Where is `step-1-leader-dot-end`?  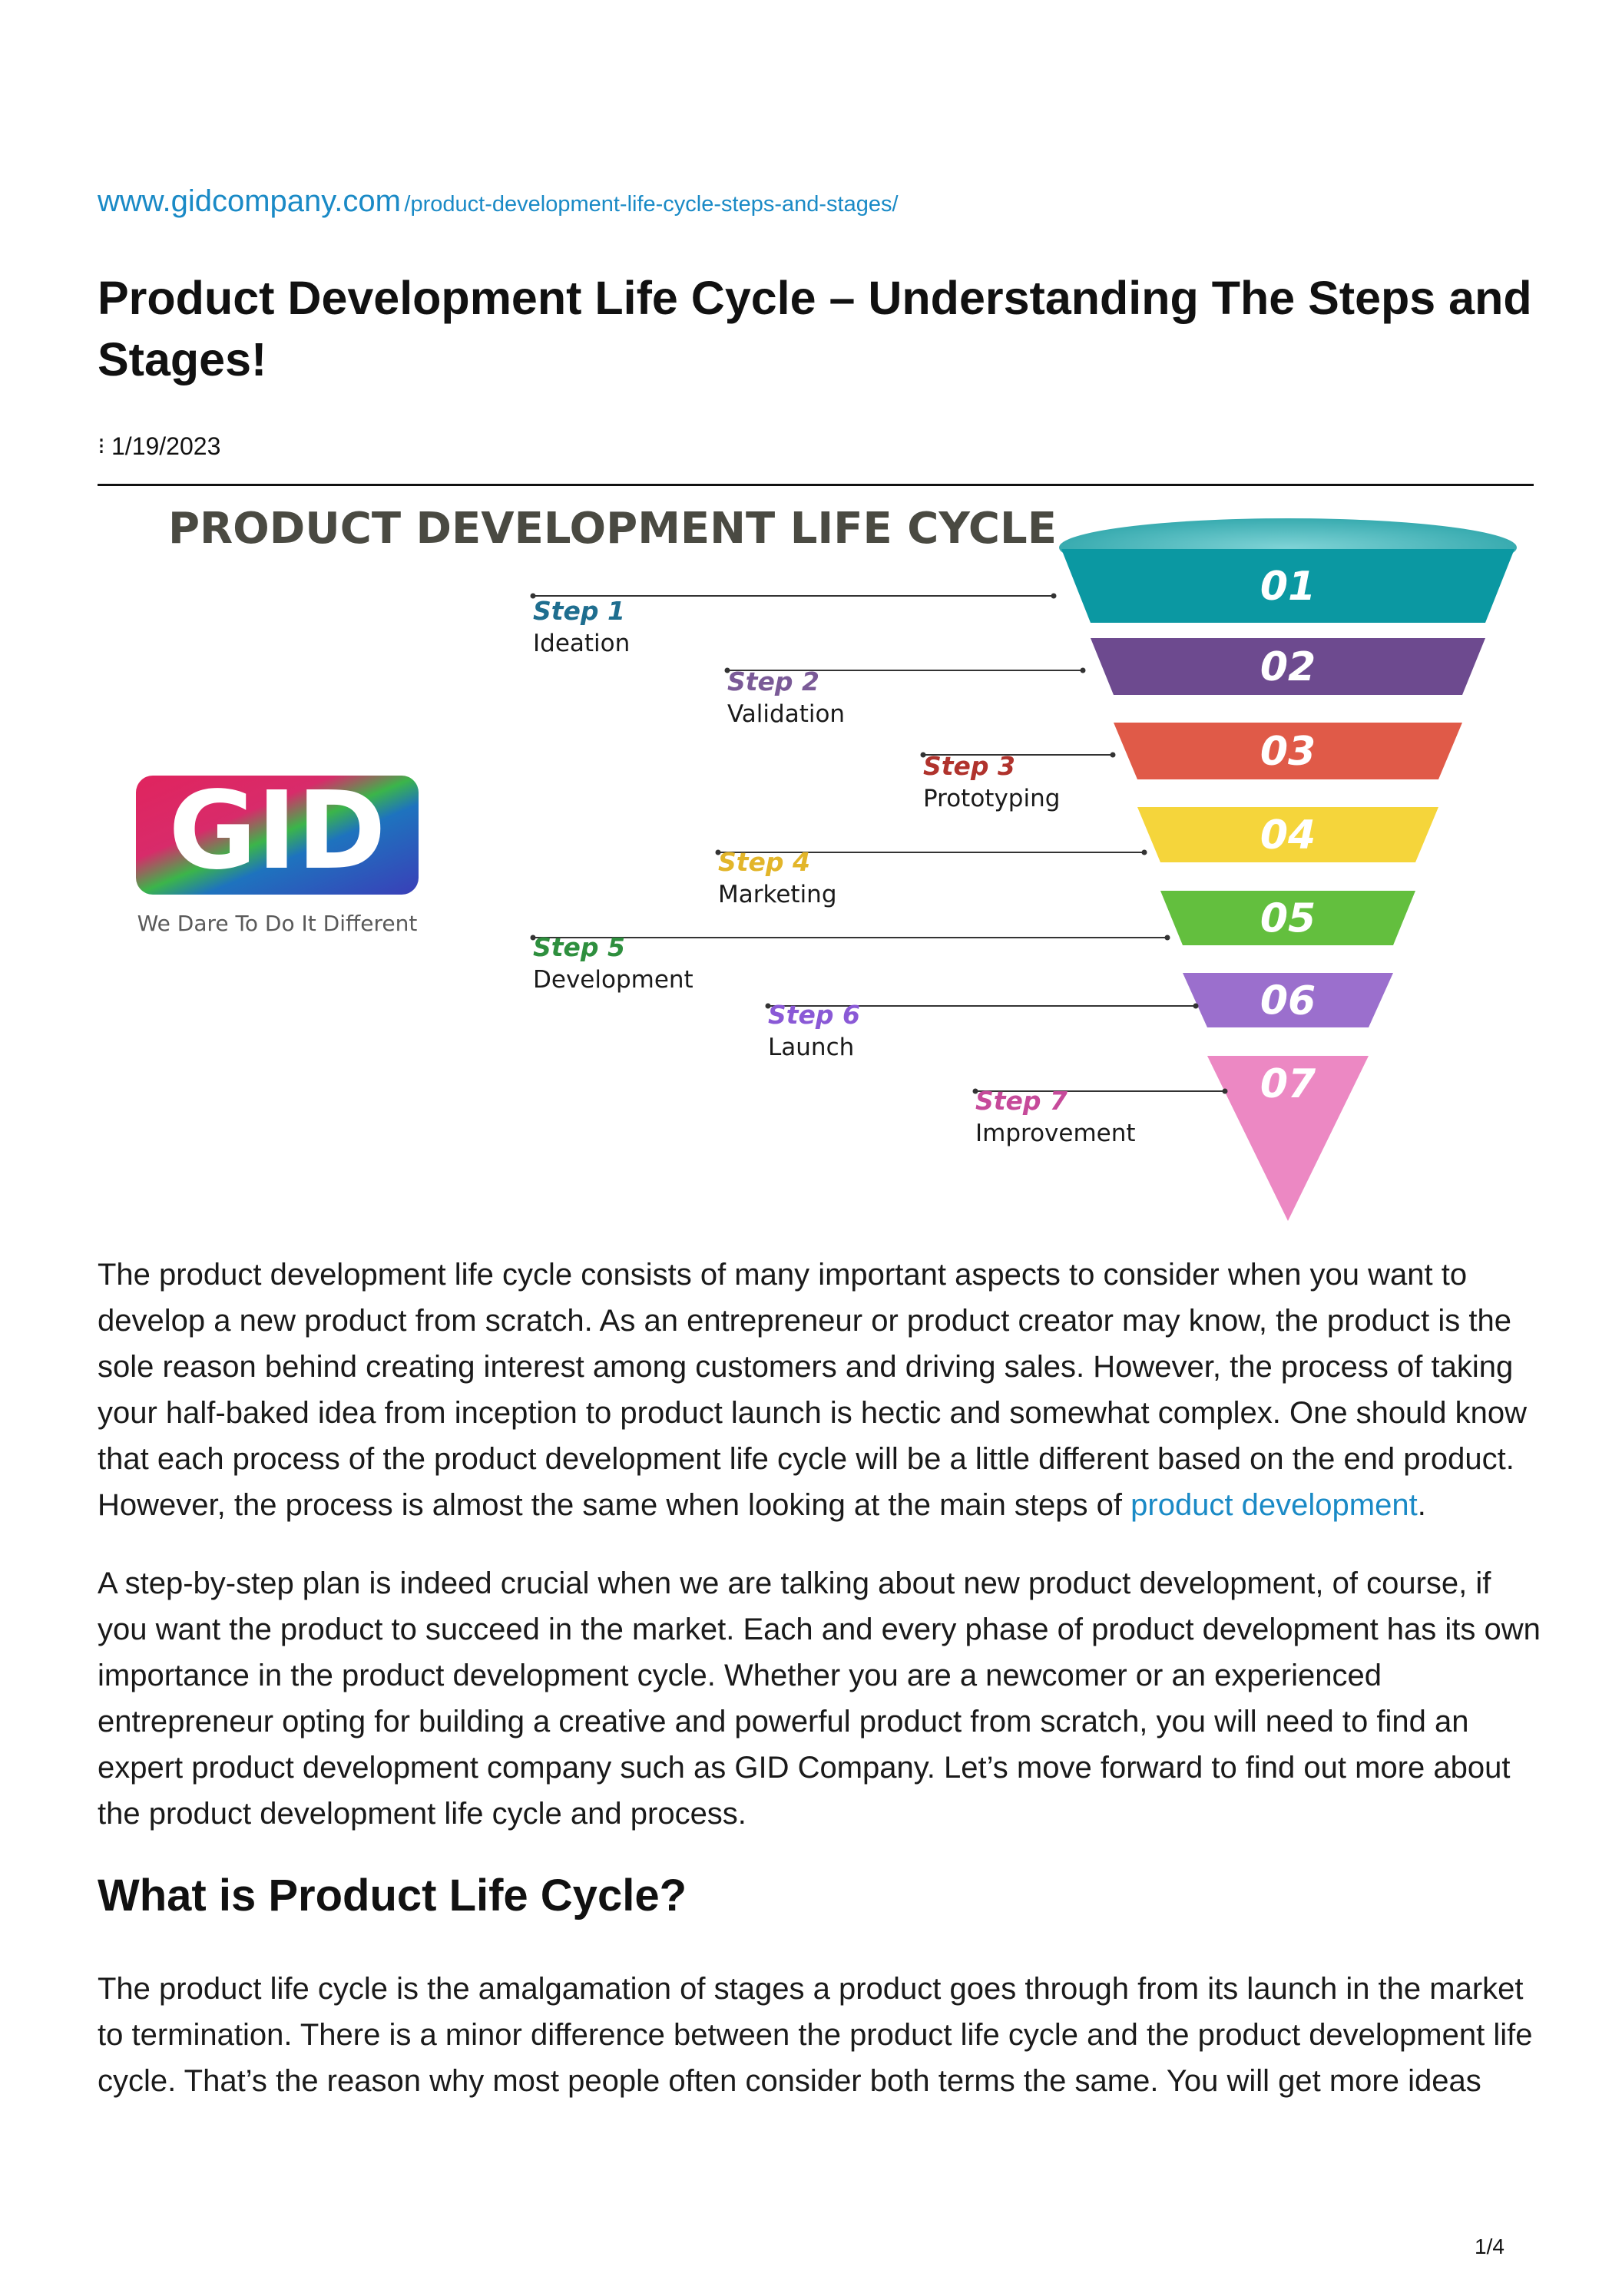 step-1-leader-dot-end is located at coordinates (1054, 596).